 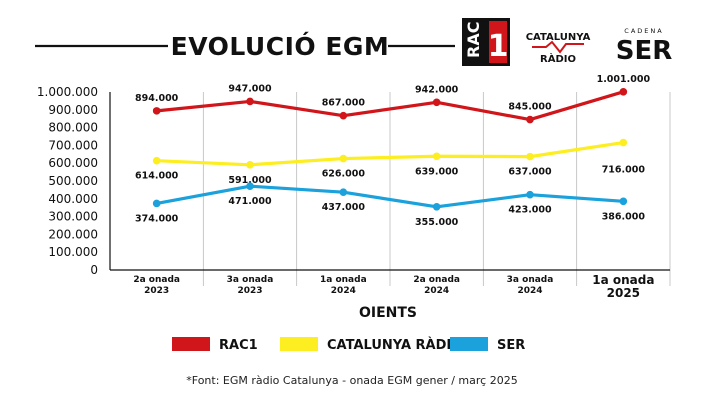 What do you see at coordinates (530, 210) in the screenshot?
I see `data-label: 423.000` at bounding box center [530, 210].